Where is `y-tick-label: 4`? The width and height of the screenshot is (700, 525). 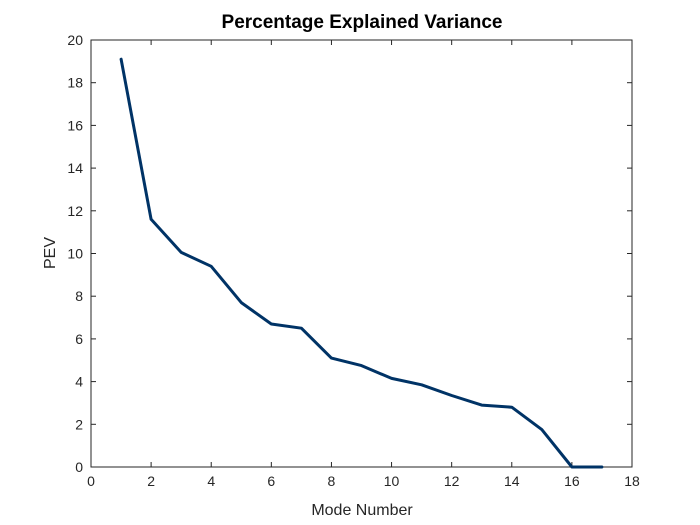
y-tick-label: 4 is located at coordinates (79, 382).